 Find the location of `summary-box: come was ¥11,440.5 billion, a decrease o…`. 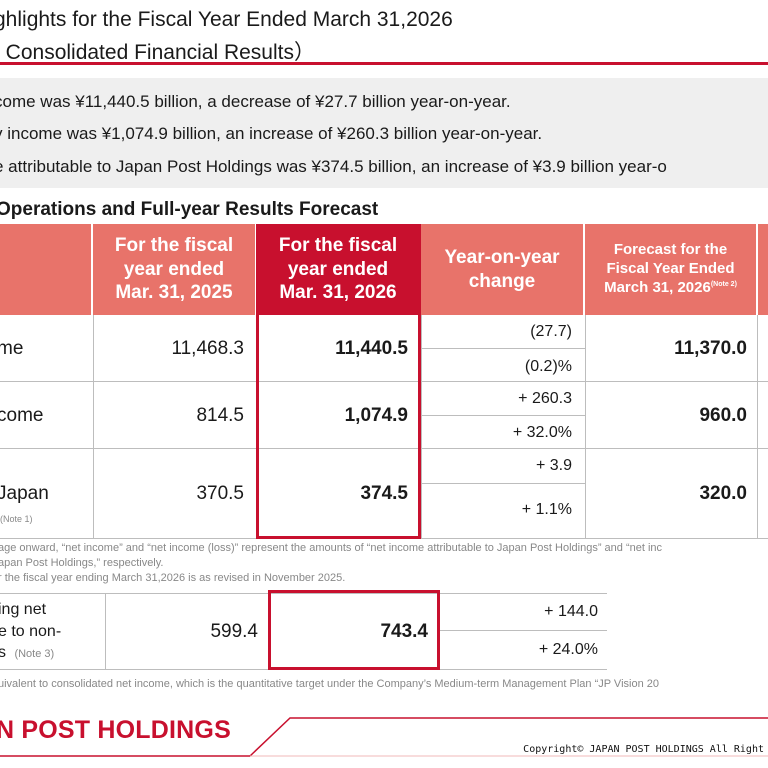

summary-box: come was ¥11,440.5 billion, a decrease o… is located at coordinates (384, 133).